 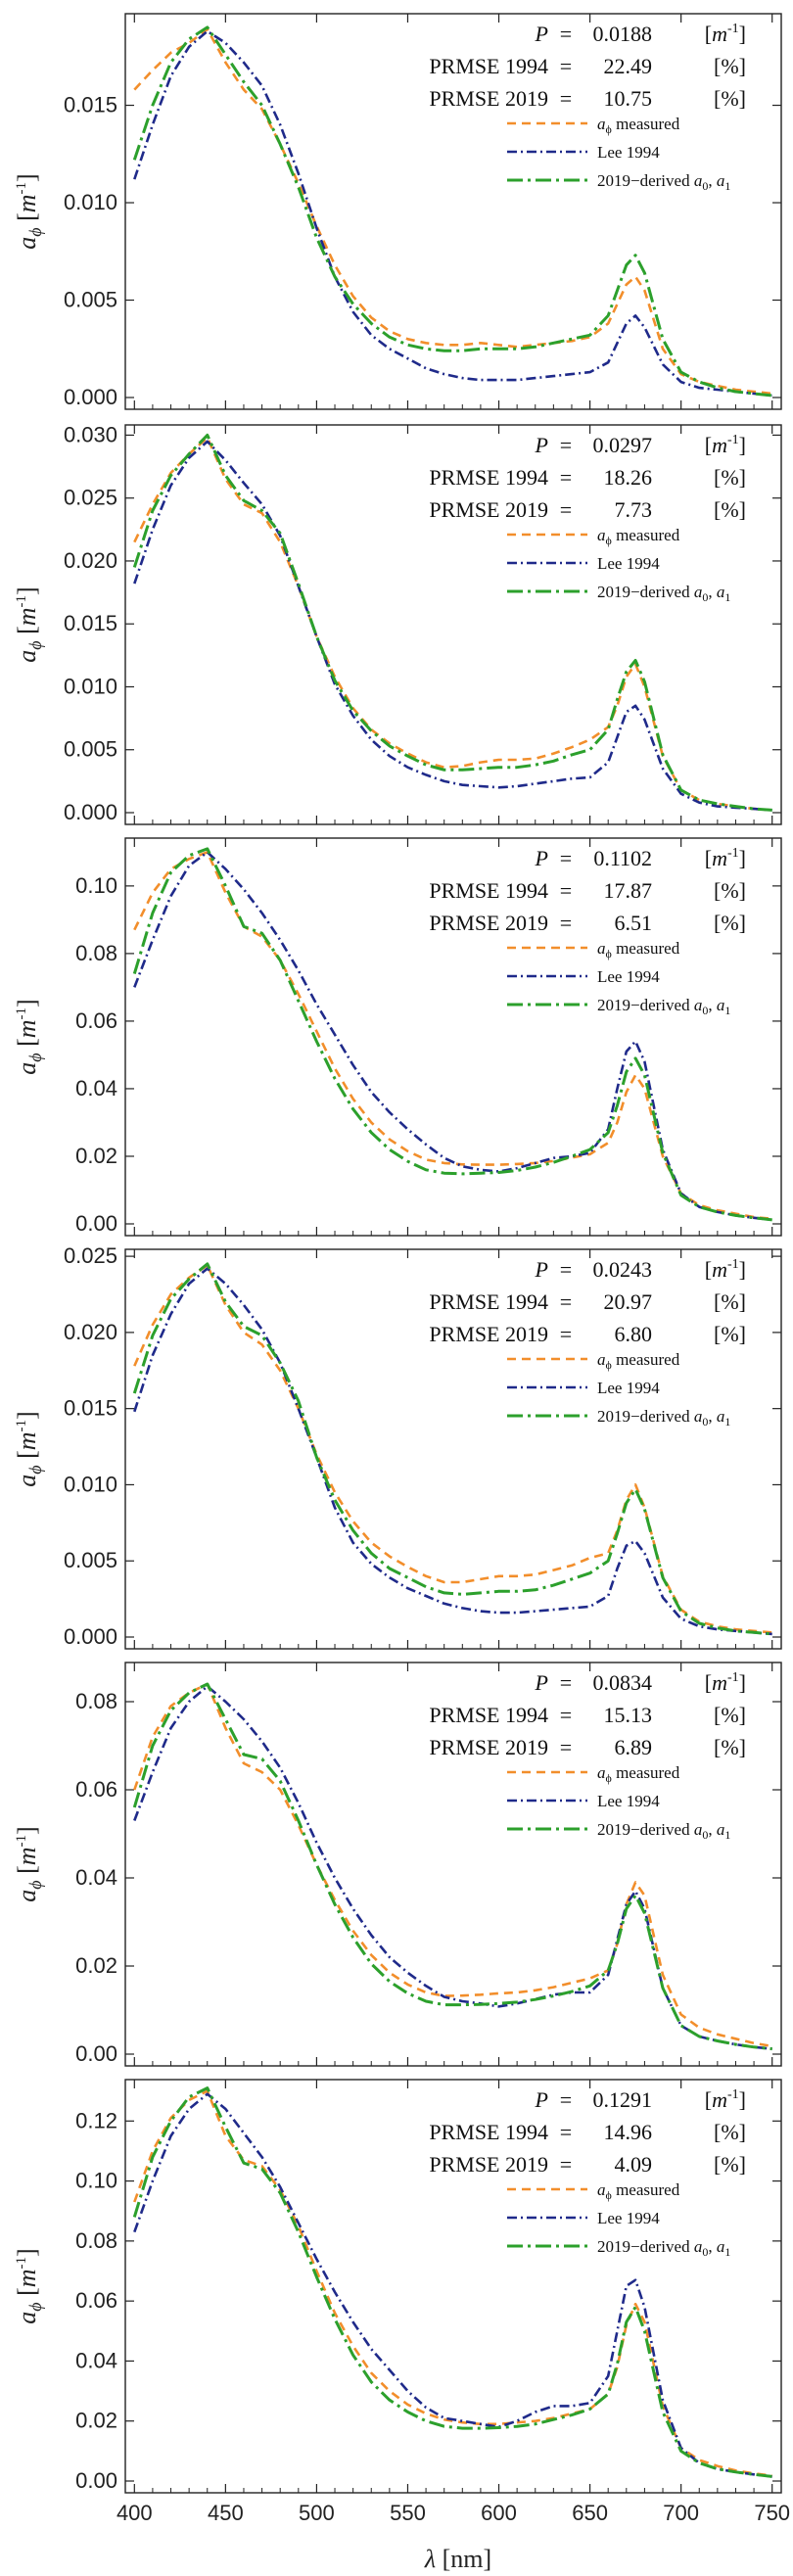 I want to click on stat-value-prmse-2019: 6.80, so click(x=634, y=1334).